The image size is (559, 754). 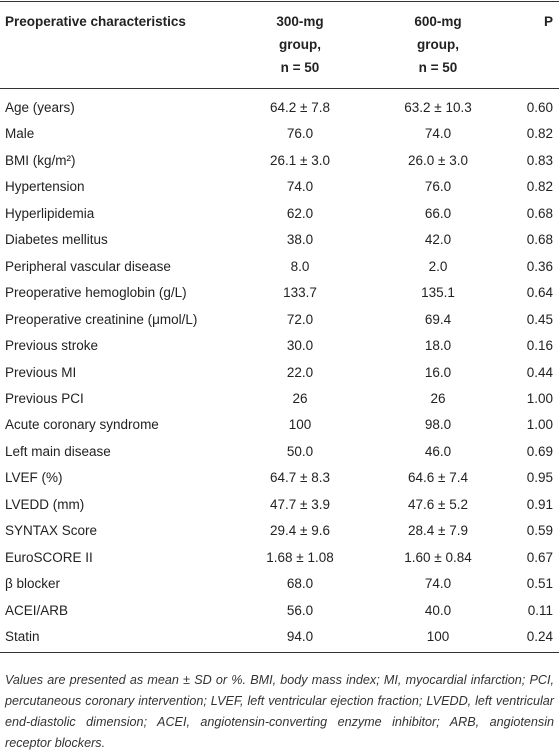 I want to click on header-cell: Preoperative characteristics, so click(x=95, y=25).